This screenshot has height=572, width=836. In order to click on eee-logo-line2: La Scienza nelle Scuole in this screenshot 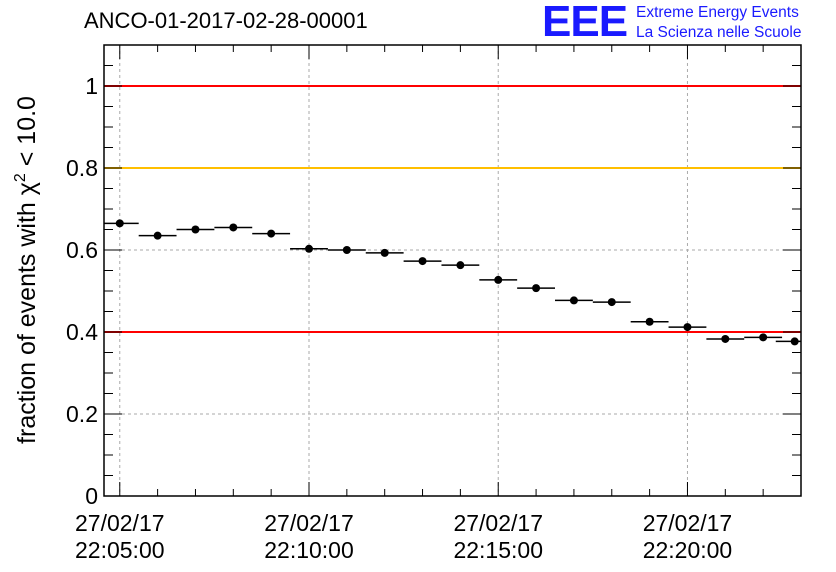, I will do `click(719, 32)`.